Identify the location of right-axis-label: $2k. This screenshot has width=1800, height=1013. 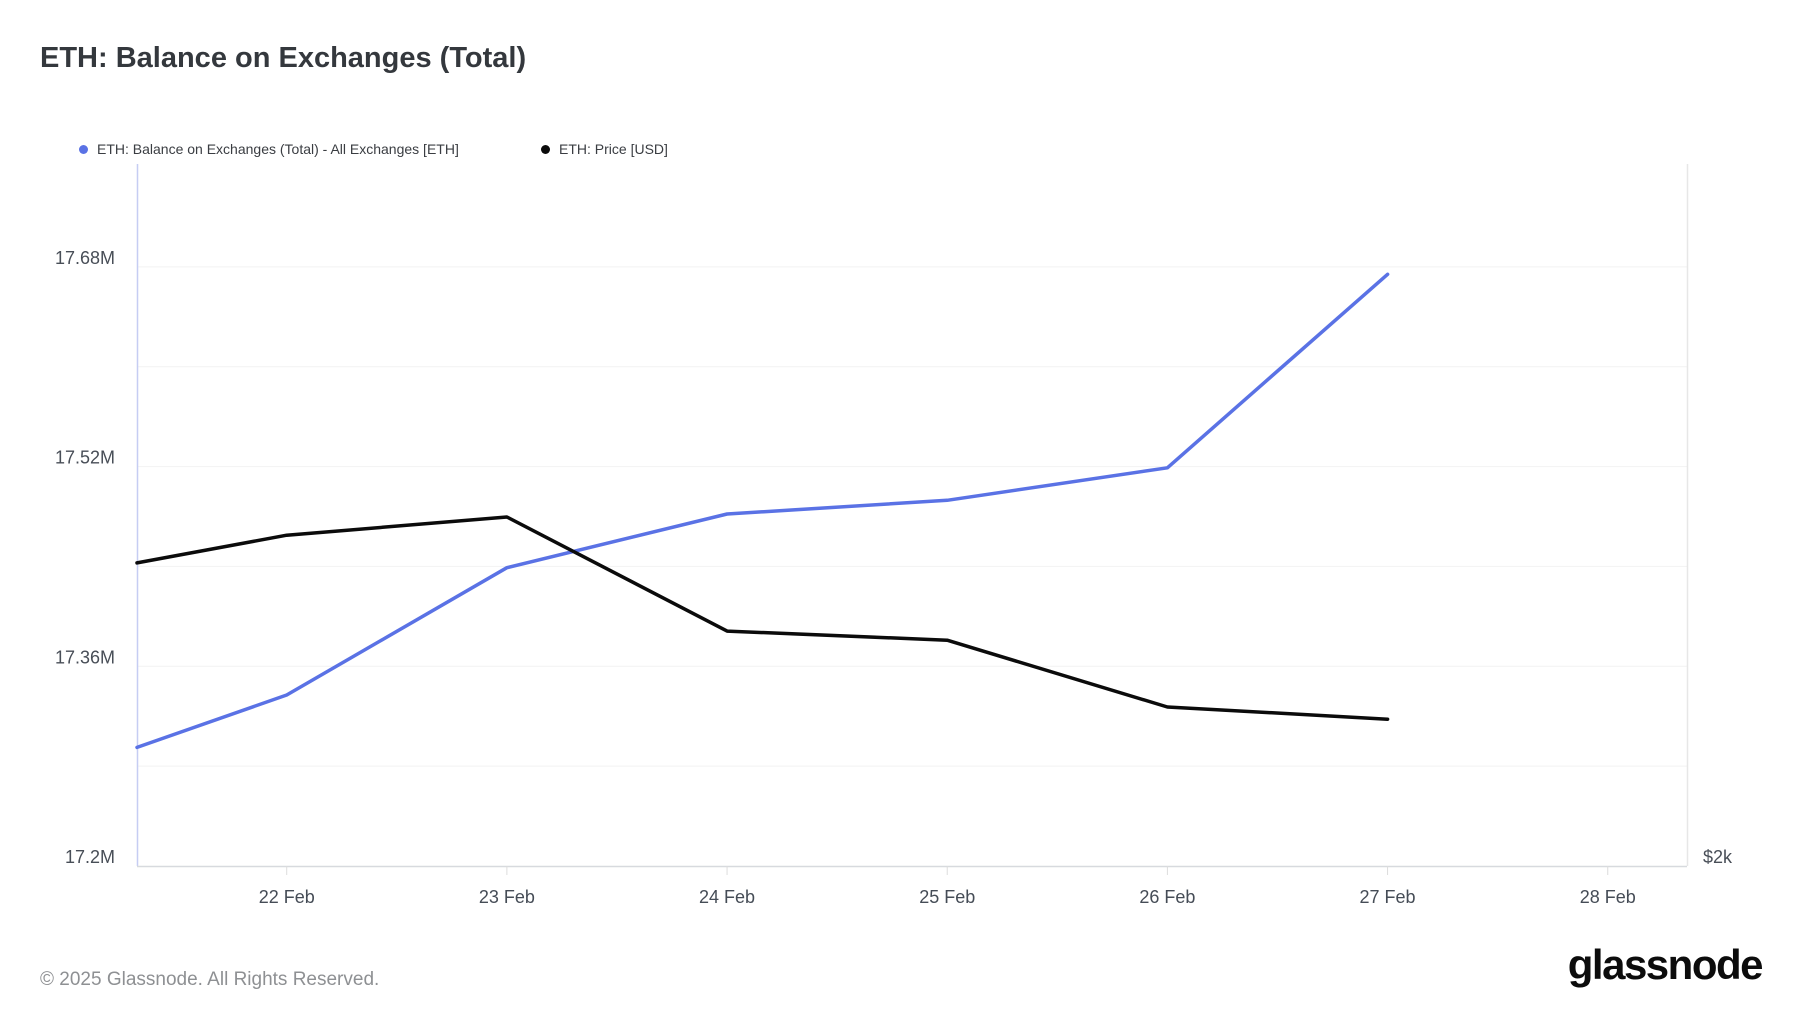
(1718, 857).